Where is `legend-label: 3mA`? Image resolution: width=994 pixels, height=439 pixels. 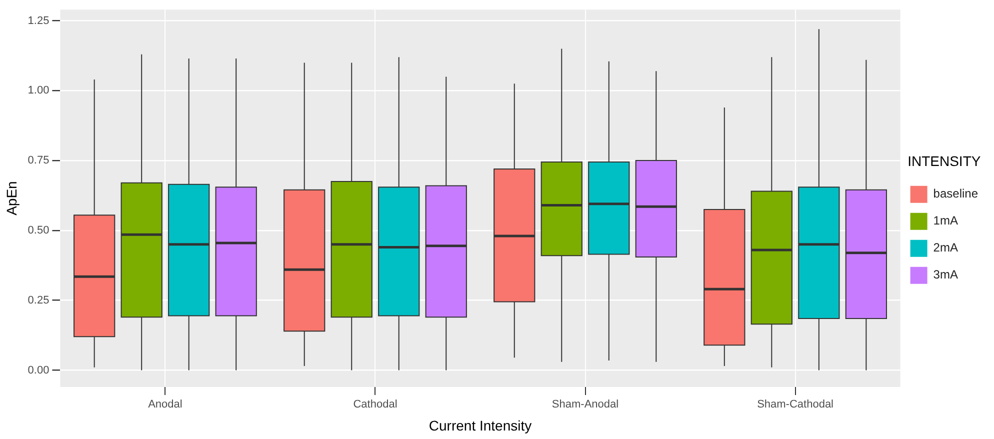 legend-label: 3mA is located at coordinates (945, 275).